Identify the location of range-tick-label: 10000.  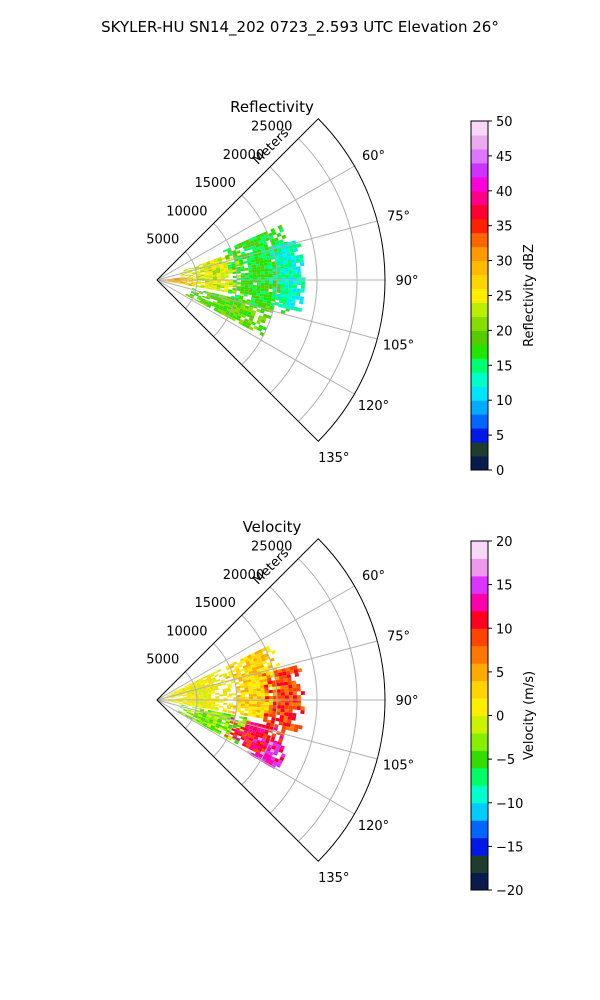
(186, 211).